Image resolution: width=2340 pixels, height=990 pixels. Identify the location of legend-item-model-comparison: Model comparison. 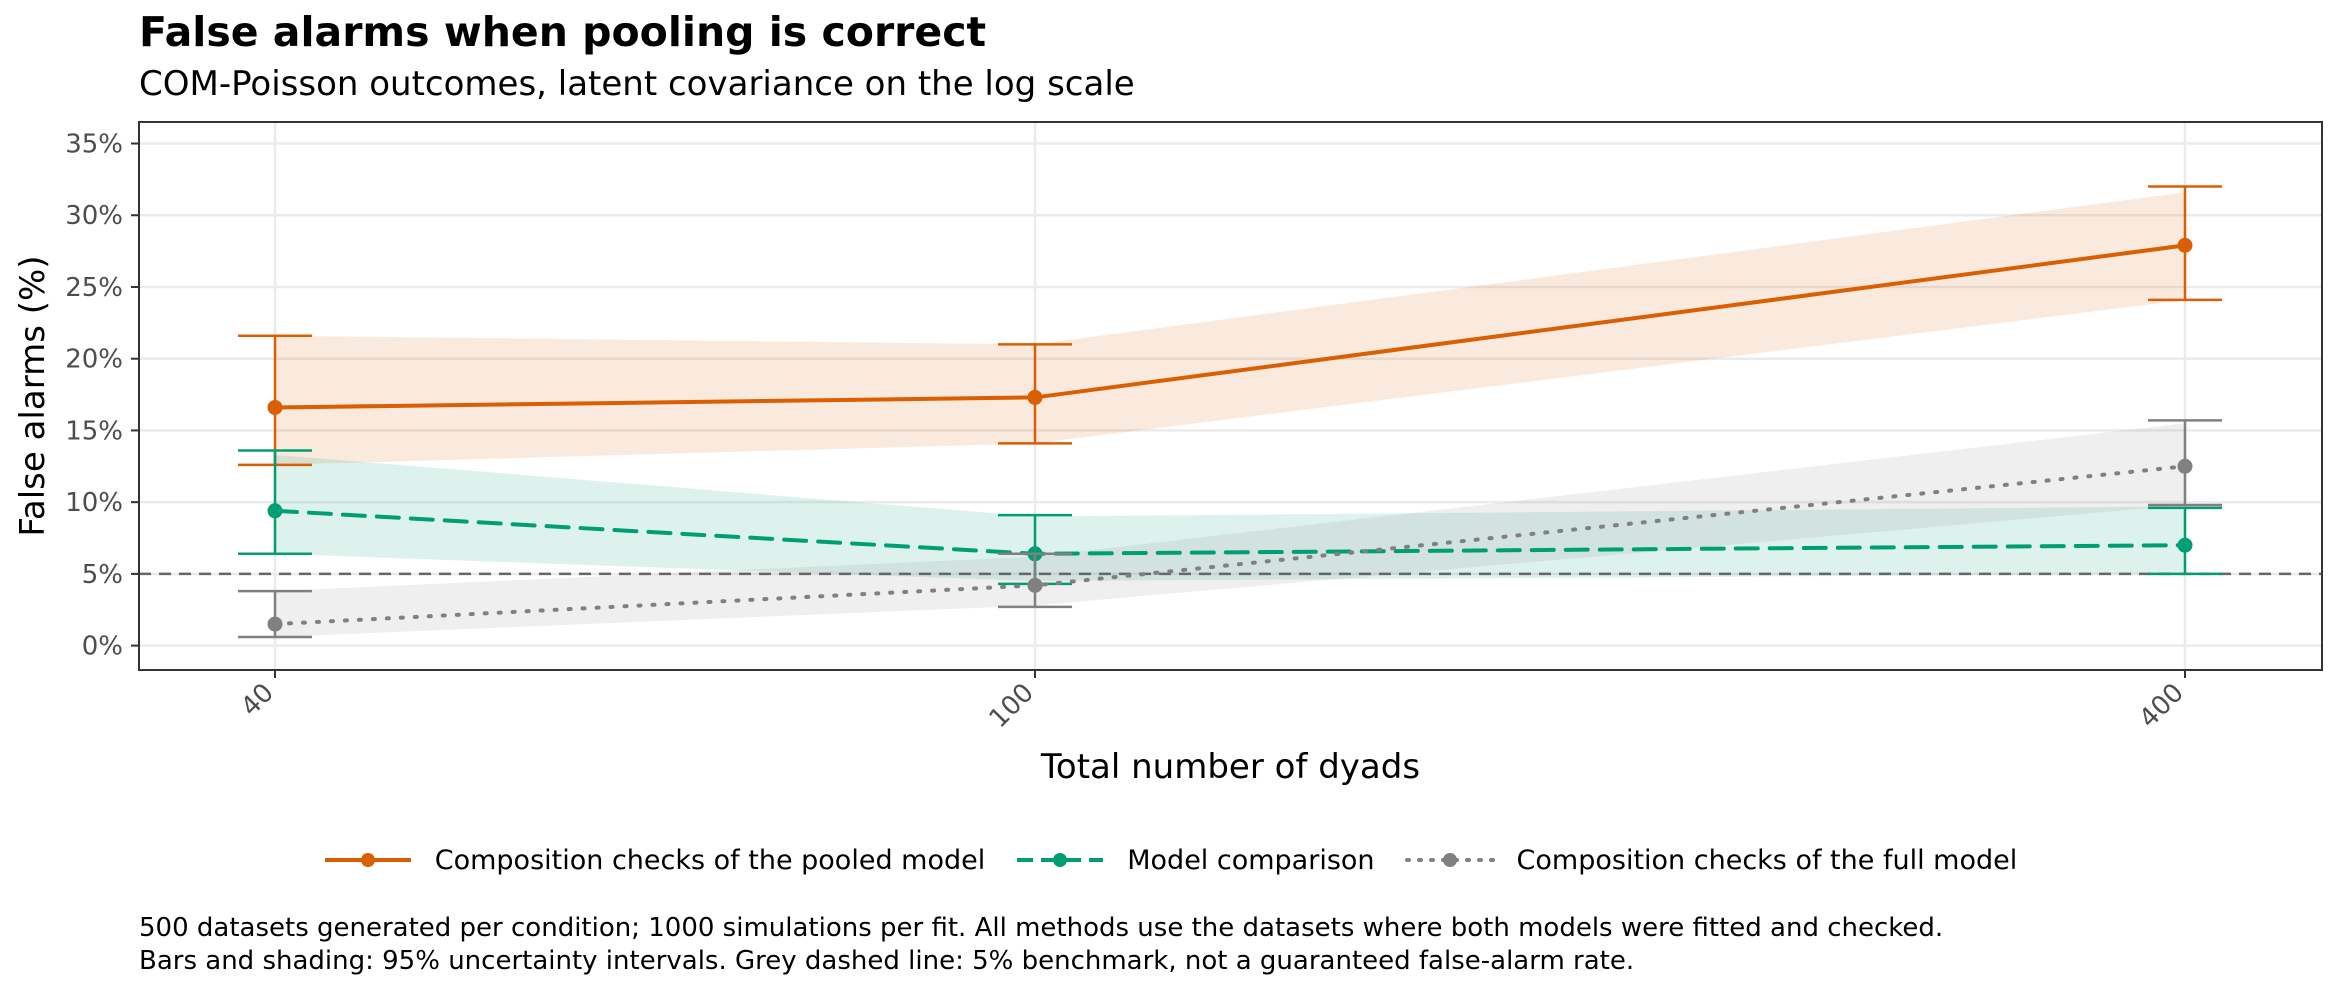
(1195, 860).